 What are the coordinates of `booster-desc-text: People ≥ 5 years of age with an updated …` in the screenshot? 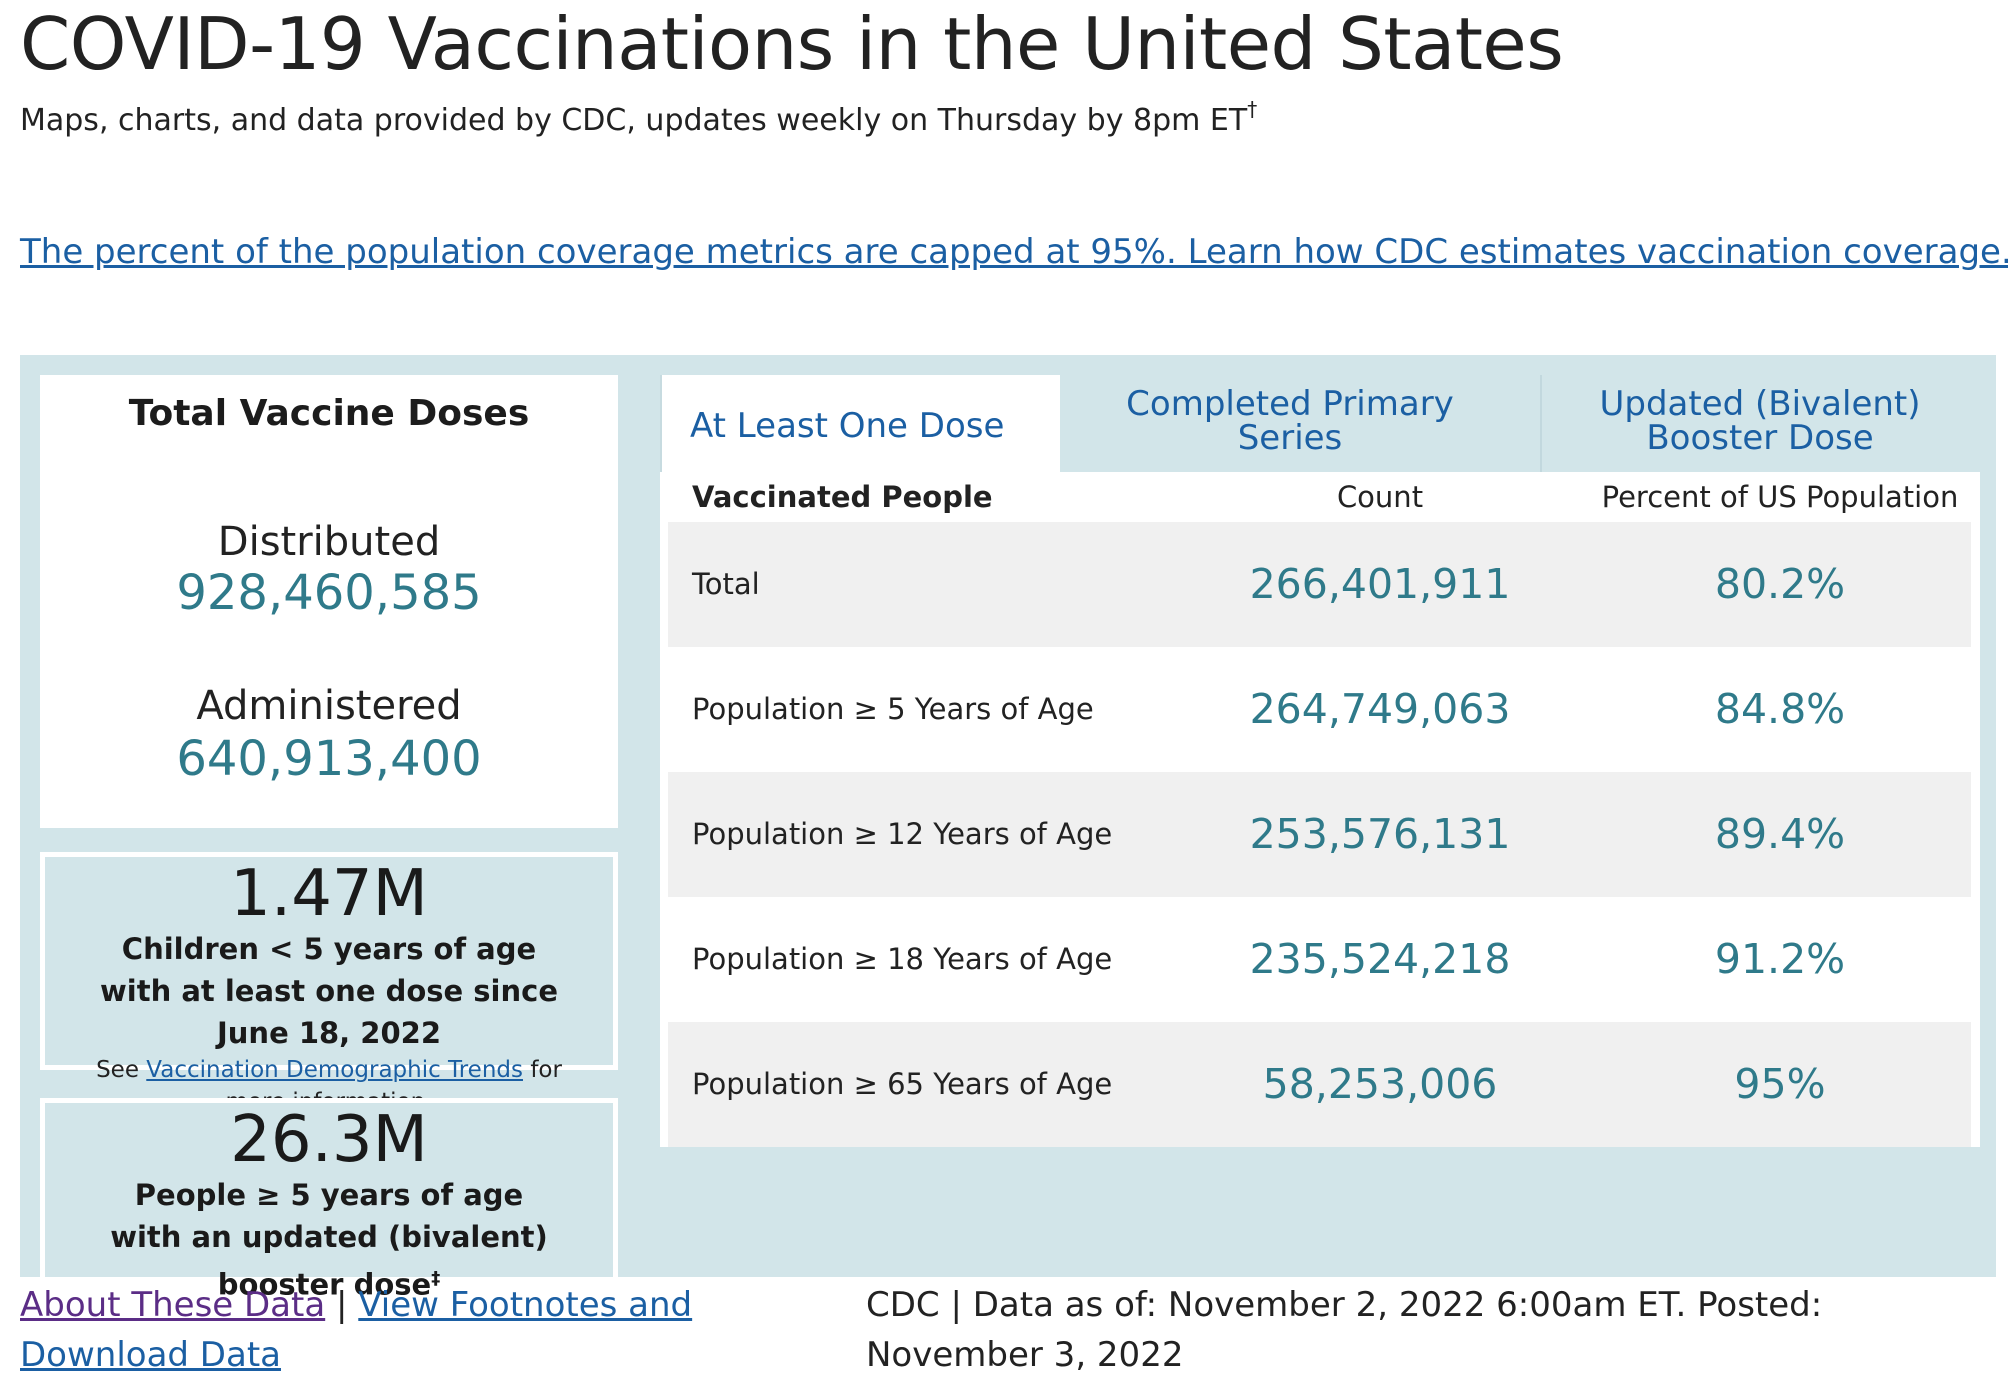 It's located at (329, 1240).